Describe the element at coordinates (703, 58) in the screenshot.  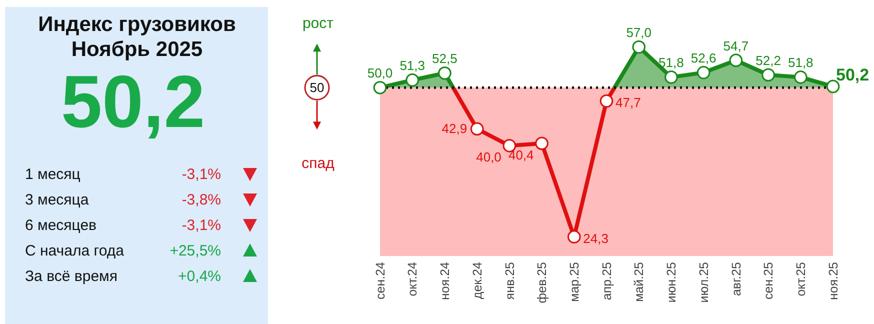
I see `data-label: 52,6` at that location.